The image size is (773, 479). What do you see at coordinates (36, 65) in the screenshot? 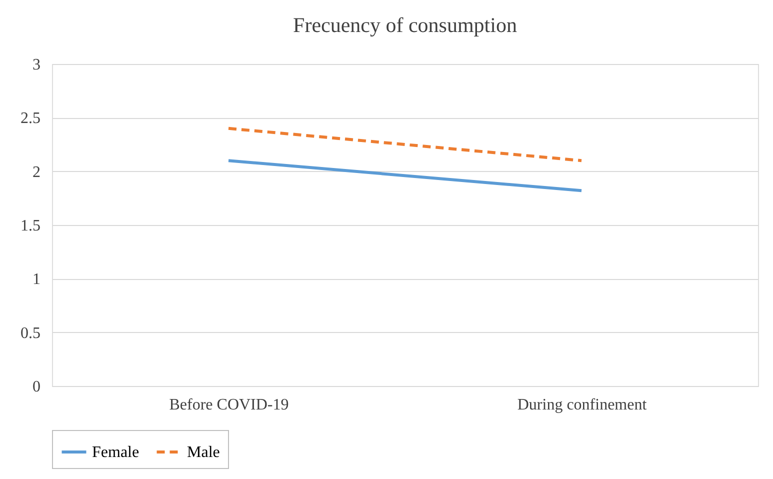
I see `y-tick-label: 3` at bounding box center [36, 65].